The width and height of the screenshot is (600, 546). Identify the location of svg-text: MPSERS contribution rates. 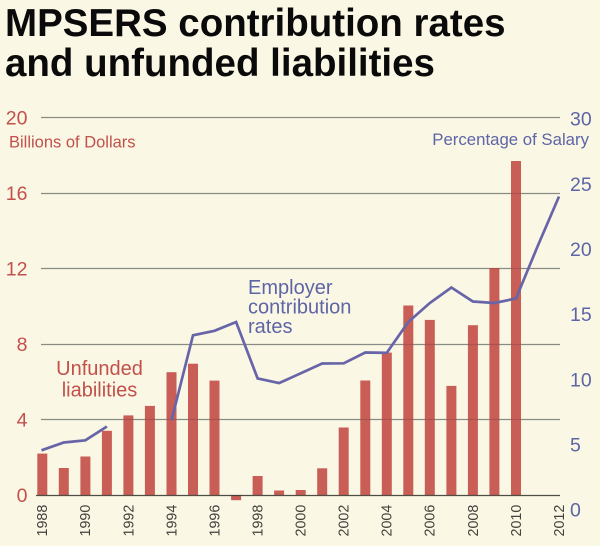
(255, 23).